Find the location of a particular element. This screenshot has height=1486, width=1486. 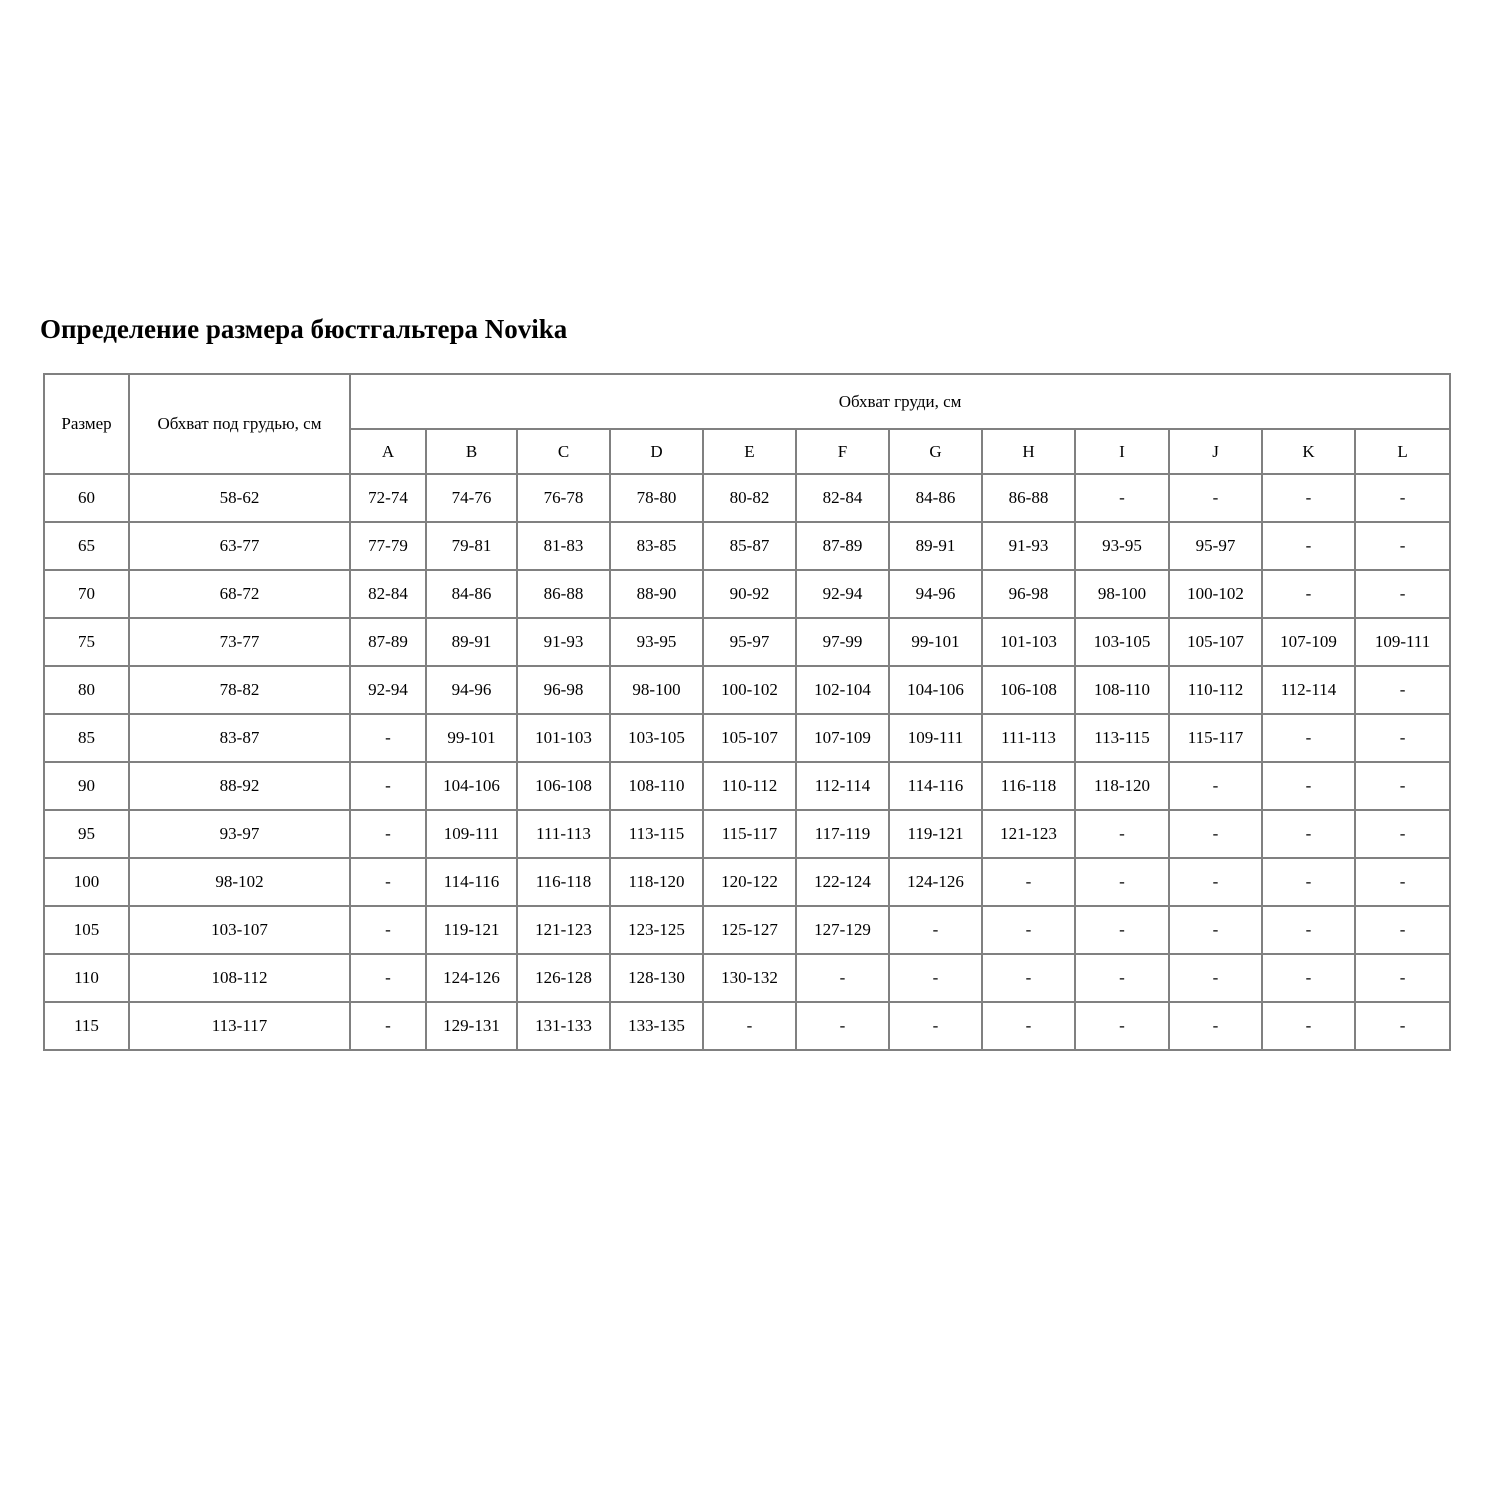

underbust-cell: 78-82 is located at coordinates (239, 690).